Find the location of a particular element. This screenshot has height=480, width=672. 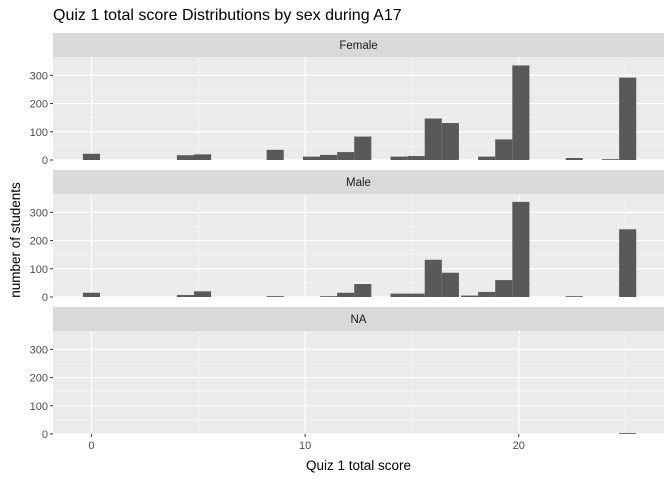

x-axis: 0 10 20 is located at coordinates (306, 443).